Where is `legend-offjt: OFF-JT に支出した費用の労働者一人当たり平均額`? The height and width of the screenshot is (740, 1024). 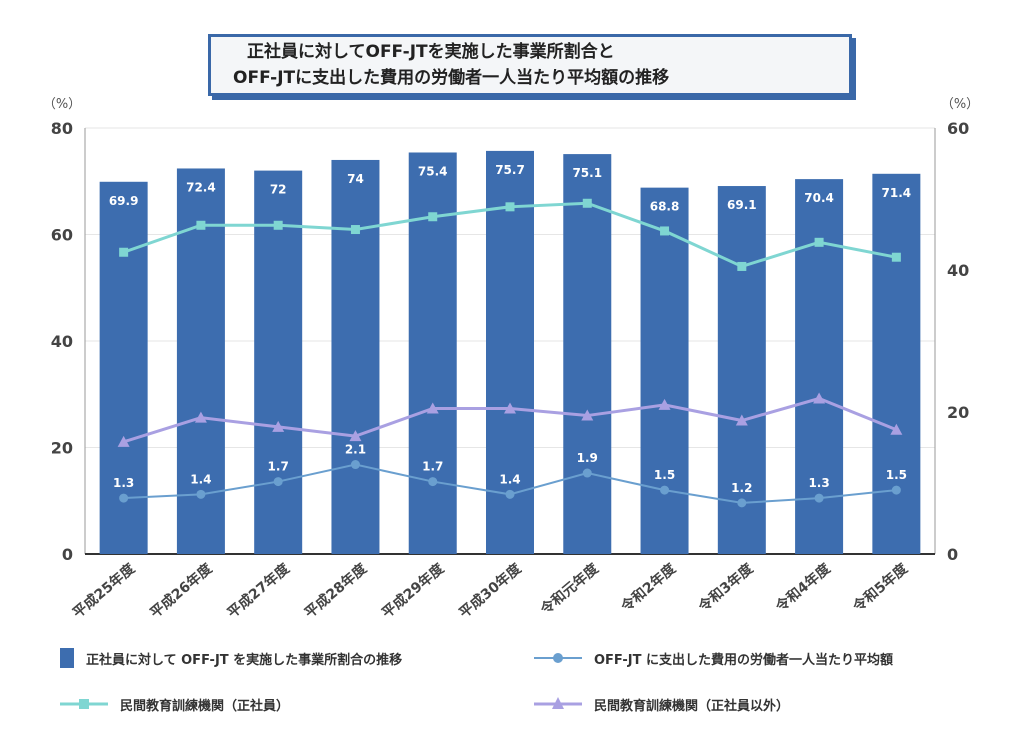 legend-offjt: OFF-JT に支出した費用の労働者一人当たり平均額 is located at coordinates (713, 658).